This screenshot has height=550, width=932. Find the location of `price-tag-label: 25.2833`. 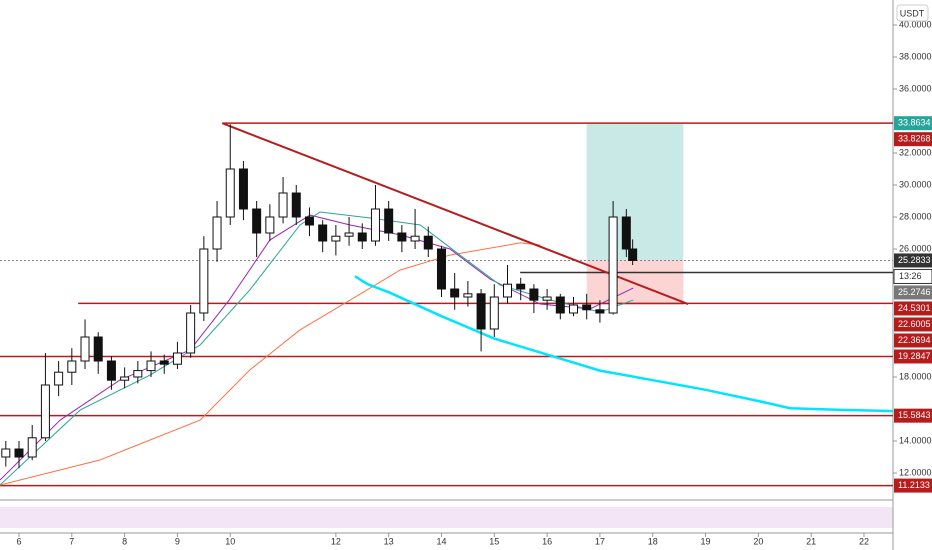

price-tag-label: 25.2833 is located at coordinates (914, 260).